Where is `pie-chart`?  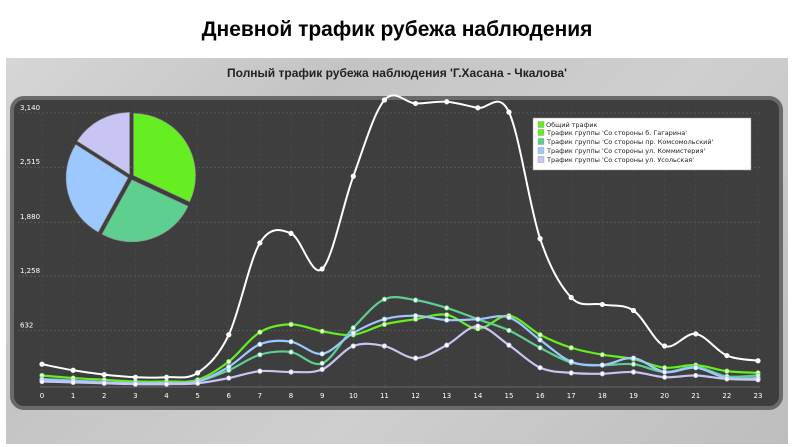
pie-chart is located at coordinates (130, 177).